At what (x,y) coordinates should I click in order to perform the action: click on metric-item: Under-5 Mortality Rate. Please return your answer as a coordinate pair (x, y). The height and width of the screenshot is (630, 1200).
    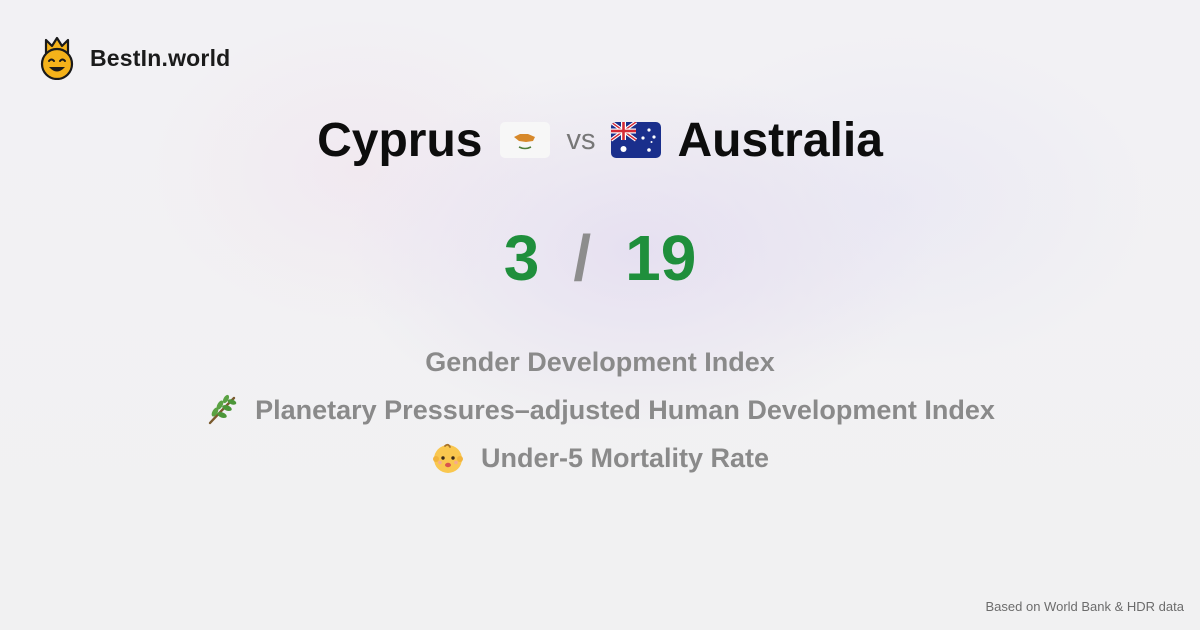
    Looking at the image, I should click on (600, 458).